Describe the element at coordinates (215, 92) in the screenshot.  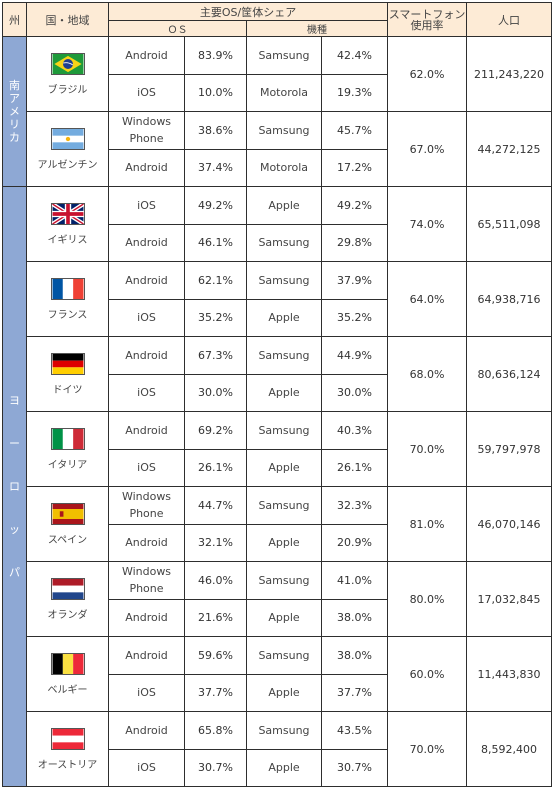
I see `os-share: 10.0%` at that location.